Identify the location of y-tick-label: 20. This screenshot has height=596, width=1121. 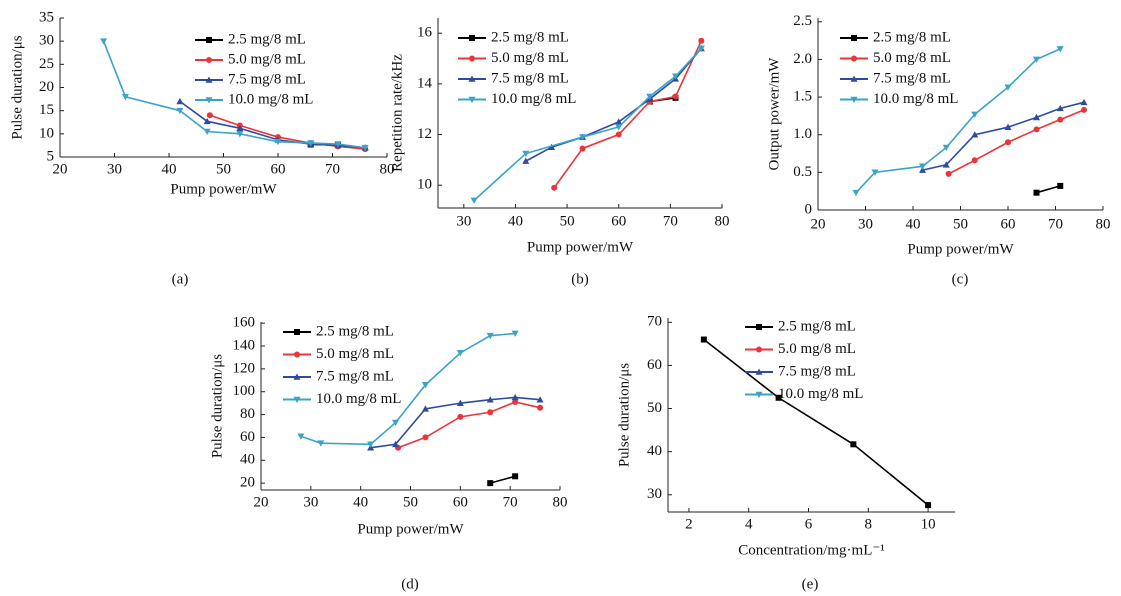
(247, 483).